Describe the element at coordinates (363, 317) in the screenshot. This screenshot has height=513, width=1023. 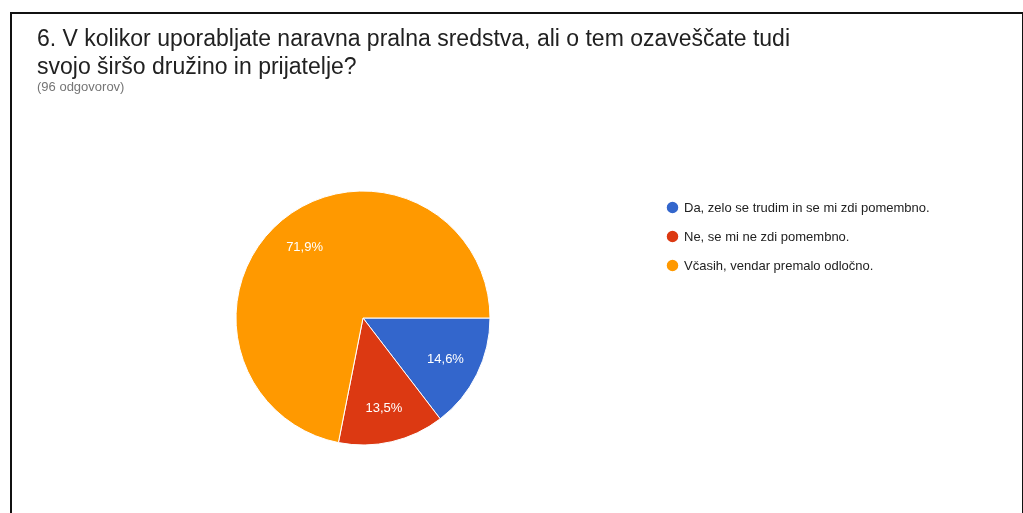
I see `pie-slice` at that location.